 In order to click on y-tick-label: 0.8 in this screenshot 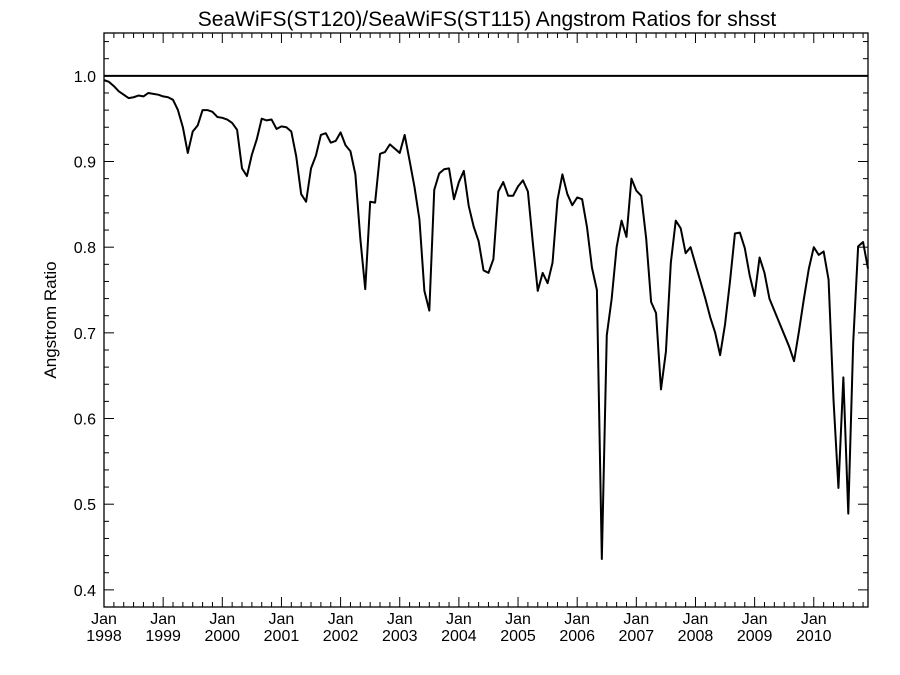, I will do `click(85, 248)`.